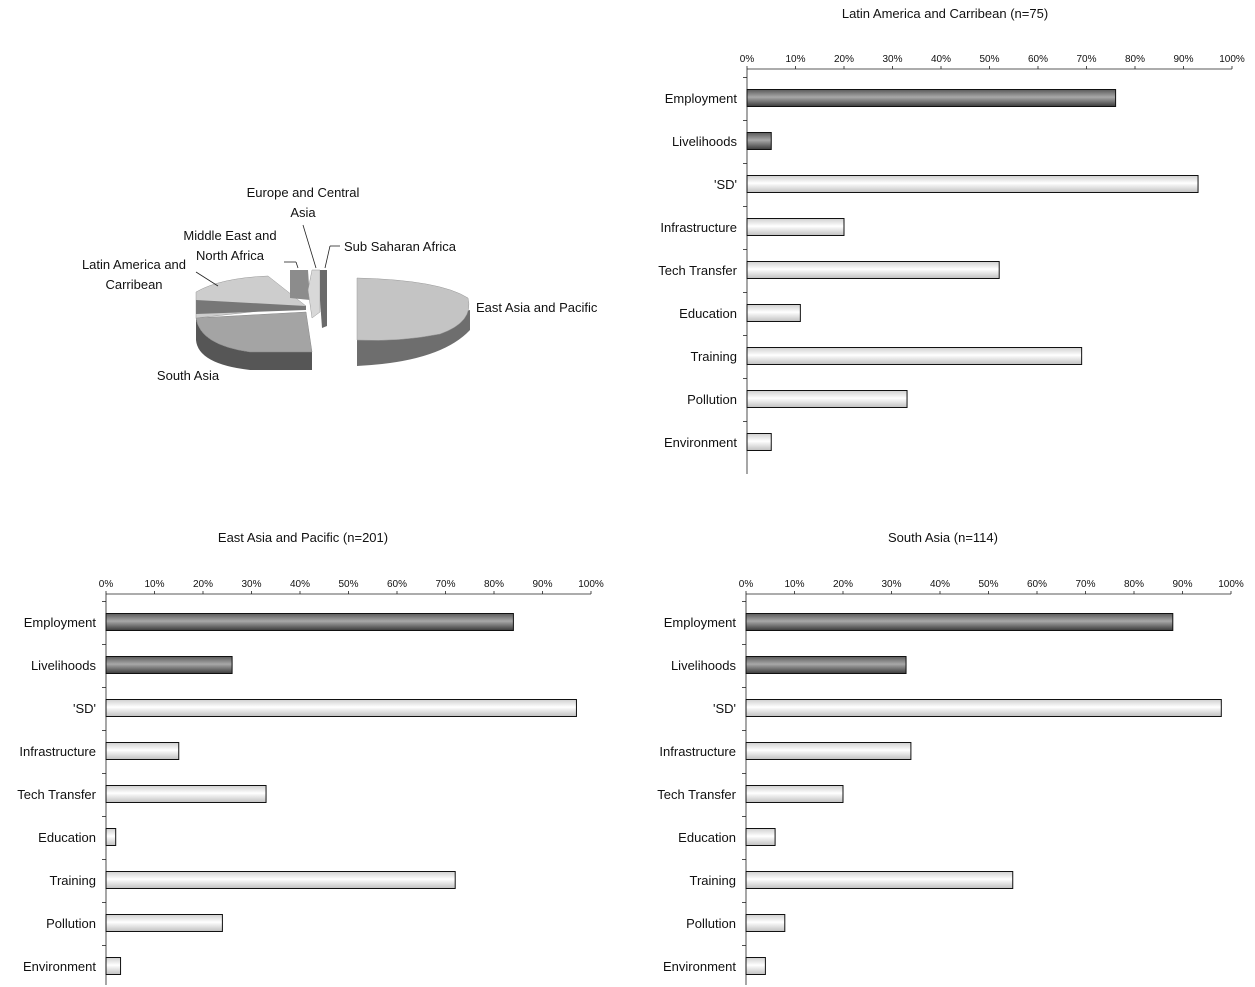 The height and width of the screenshot is (987, 1255). Describe the element at coordinates (300, 285) in the screenshot. I see `pie-slice-middle-east-and-north-africa` at that location.